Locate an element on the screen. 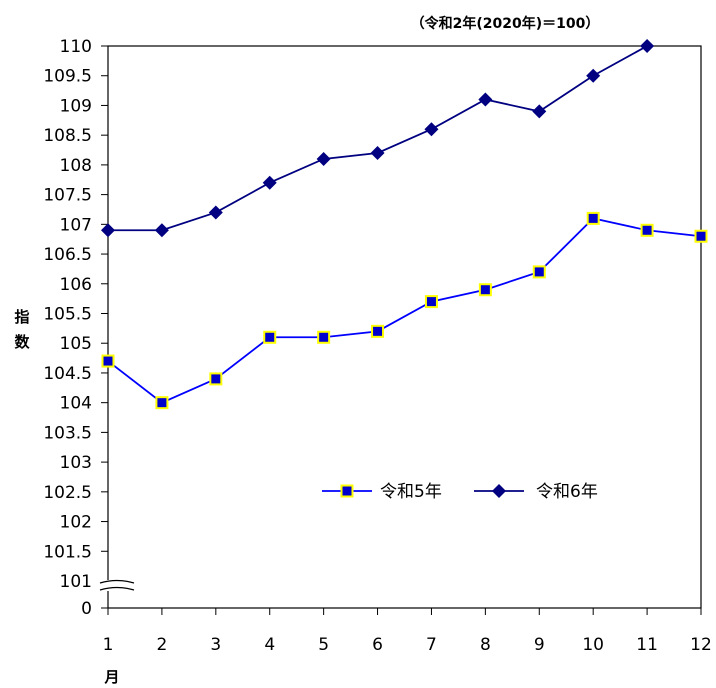 The width and height of the screenshot is (716, 688). y-tick-label: 101.5 is located at coordinates (67, 552).